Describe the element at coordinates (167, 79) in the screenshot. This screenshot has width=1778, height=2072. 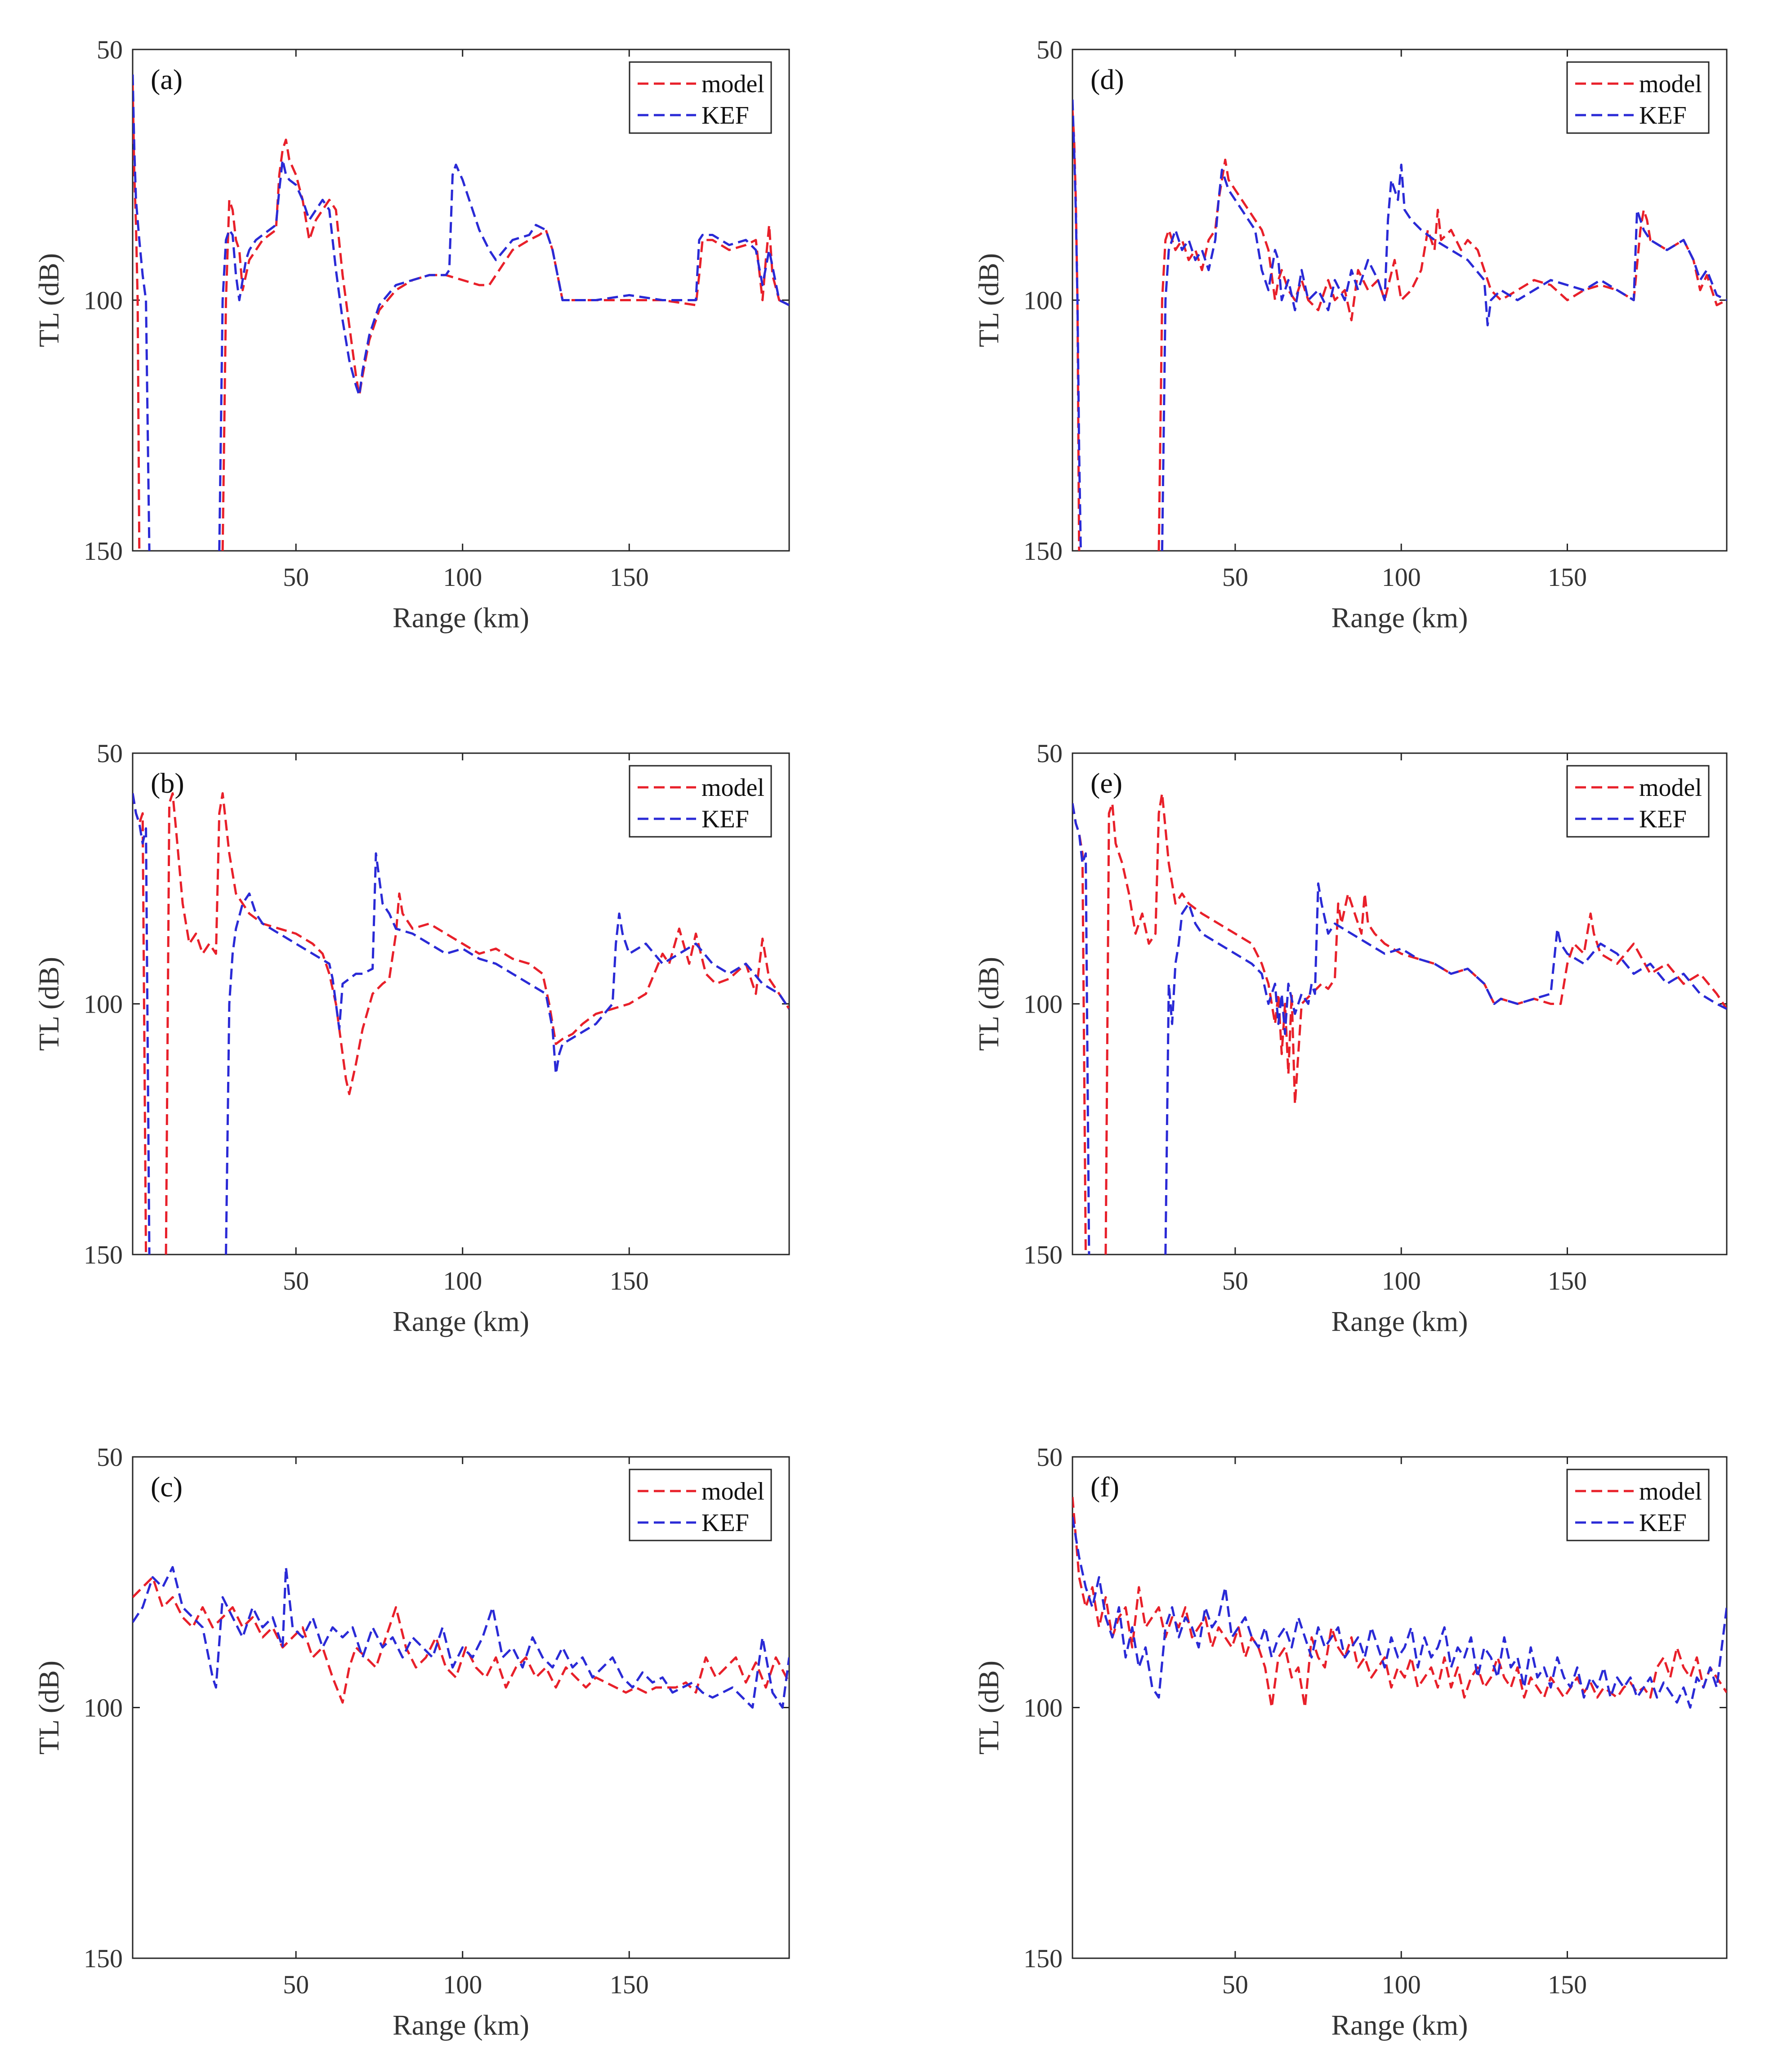
I see `panel-label: (a)` at that location.